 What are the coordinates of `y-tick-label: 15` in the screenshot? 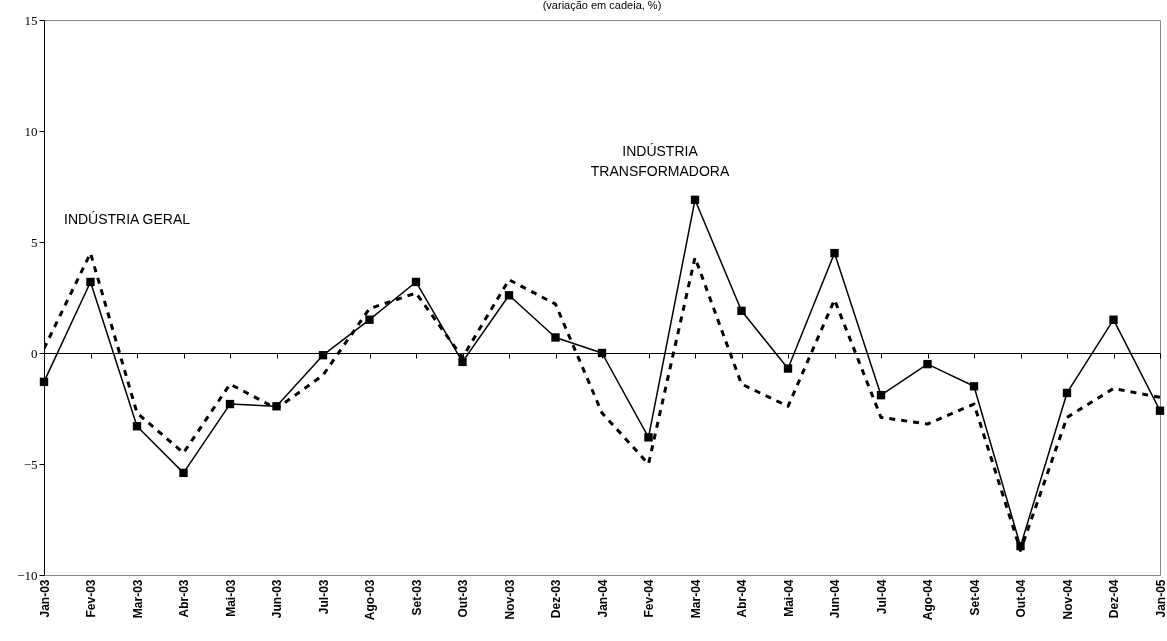 It's located at (31, 20).